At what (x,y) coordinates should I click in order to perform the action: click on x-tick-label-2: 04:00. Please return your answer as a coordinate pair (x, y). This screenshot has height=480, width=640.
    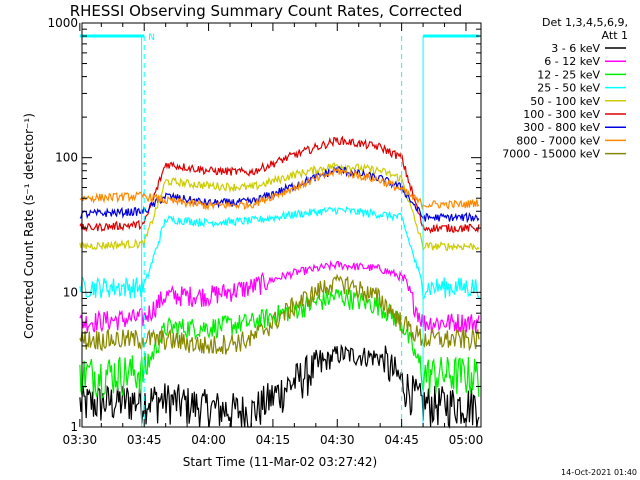
    Looking at the image, I should click on (208, 440).